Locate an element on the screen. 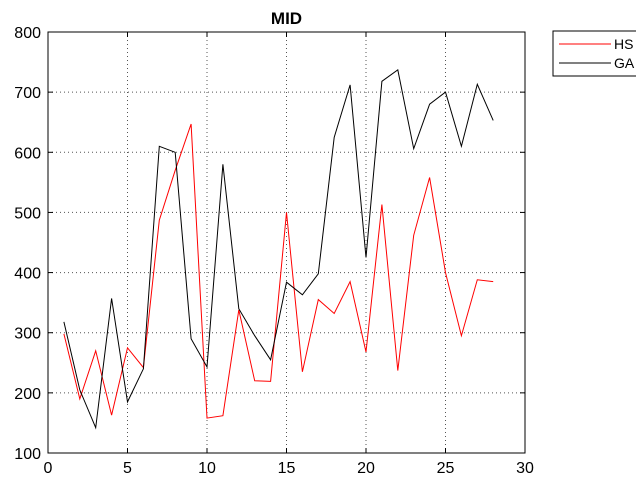 The height and width of the screenshot is (483, 636). legend-label-ga: GA is located at coordinates (624, 63).